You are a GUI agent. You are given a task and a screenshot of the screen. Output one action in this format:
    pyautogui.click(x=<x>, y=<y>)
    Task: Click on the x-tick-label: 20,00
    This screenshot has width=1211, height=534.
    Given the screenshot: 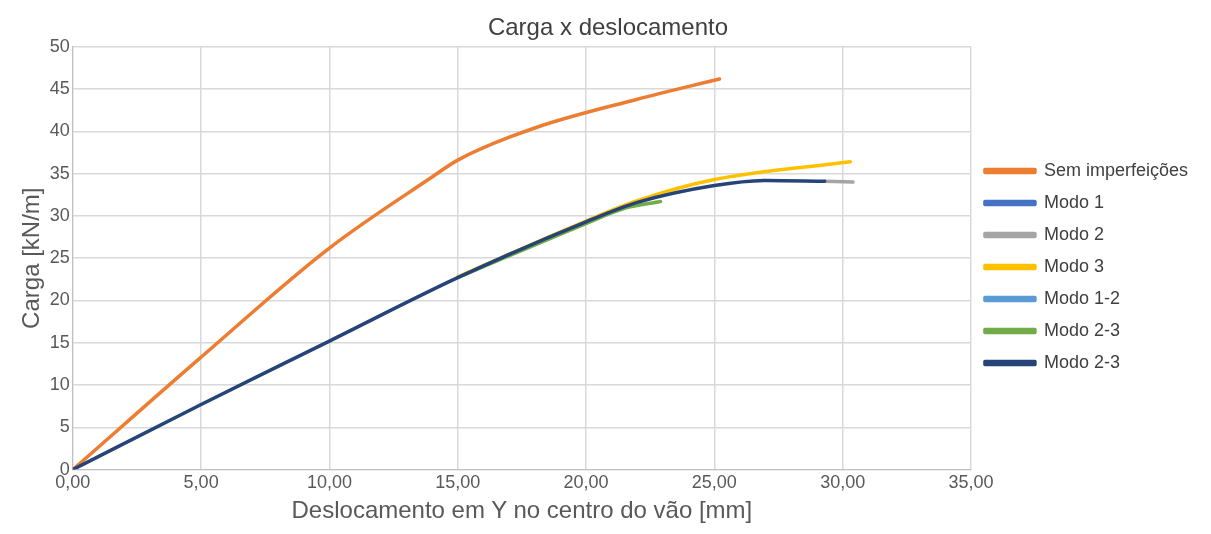 What is the action you would take?
    pyautogui.click(x=586, y=482)
    